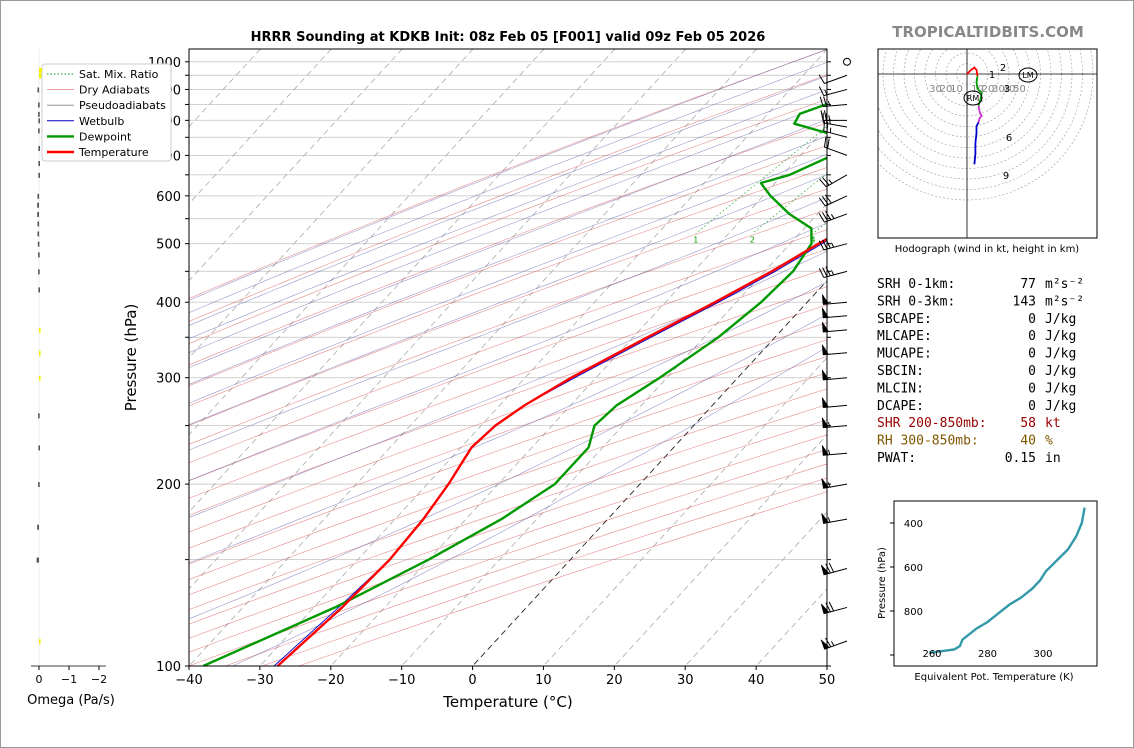 The width and height of the screenshot is (1134, 748). I want to click on hodograph-ring-label: 50, so click(1019, 89).